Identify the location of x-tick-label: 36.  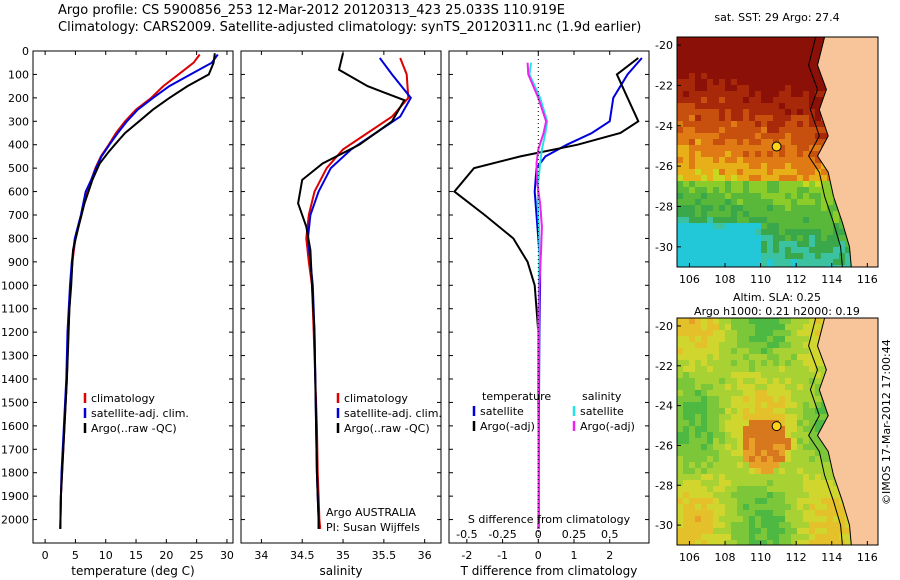
(425, 555).